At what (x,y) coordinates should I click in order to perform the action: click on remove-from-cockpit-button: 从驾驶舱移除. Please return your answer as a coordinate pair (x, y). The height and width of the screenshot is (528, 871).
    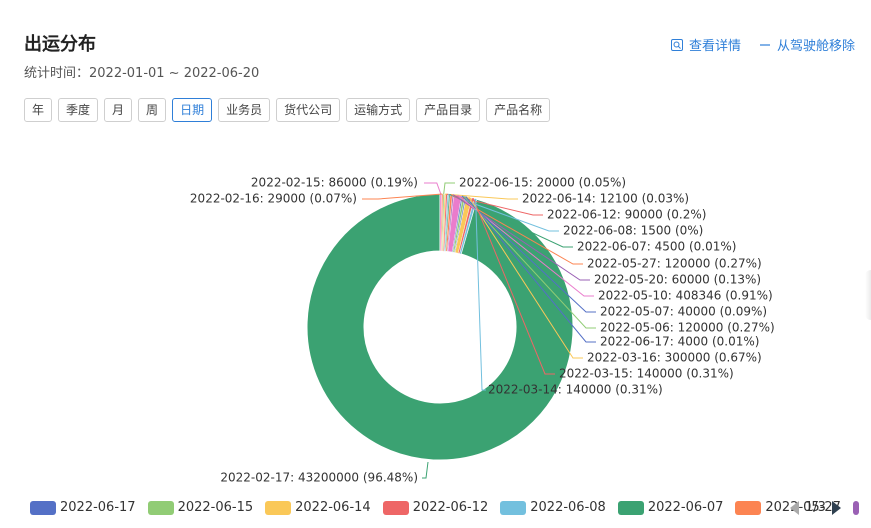
    Looking at the image, I should click on (807, 44).